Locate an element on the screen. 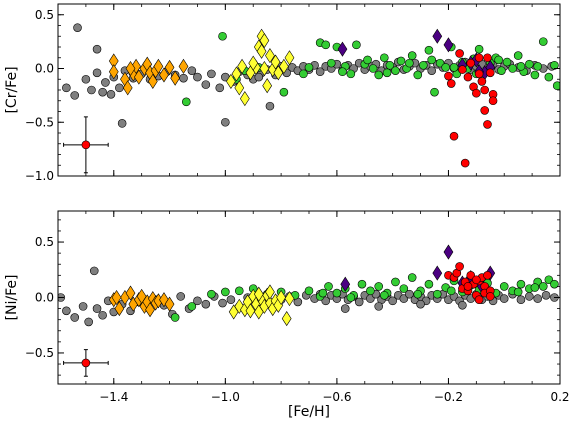 This screenshot has width=573, height=422. error-bar is located at coordinates (86, 363).